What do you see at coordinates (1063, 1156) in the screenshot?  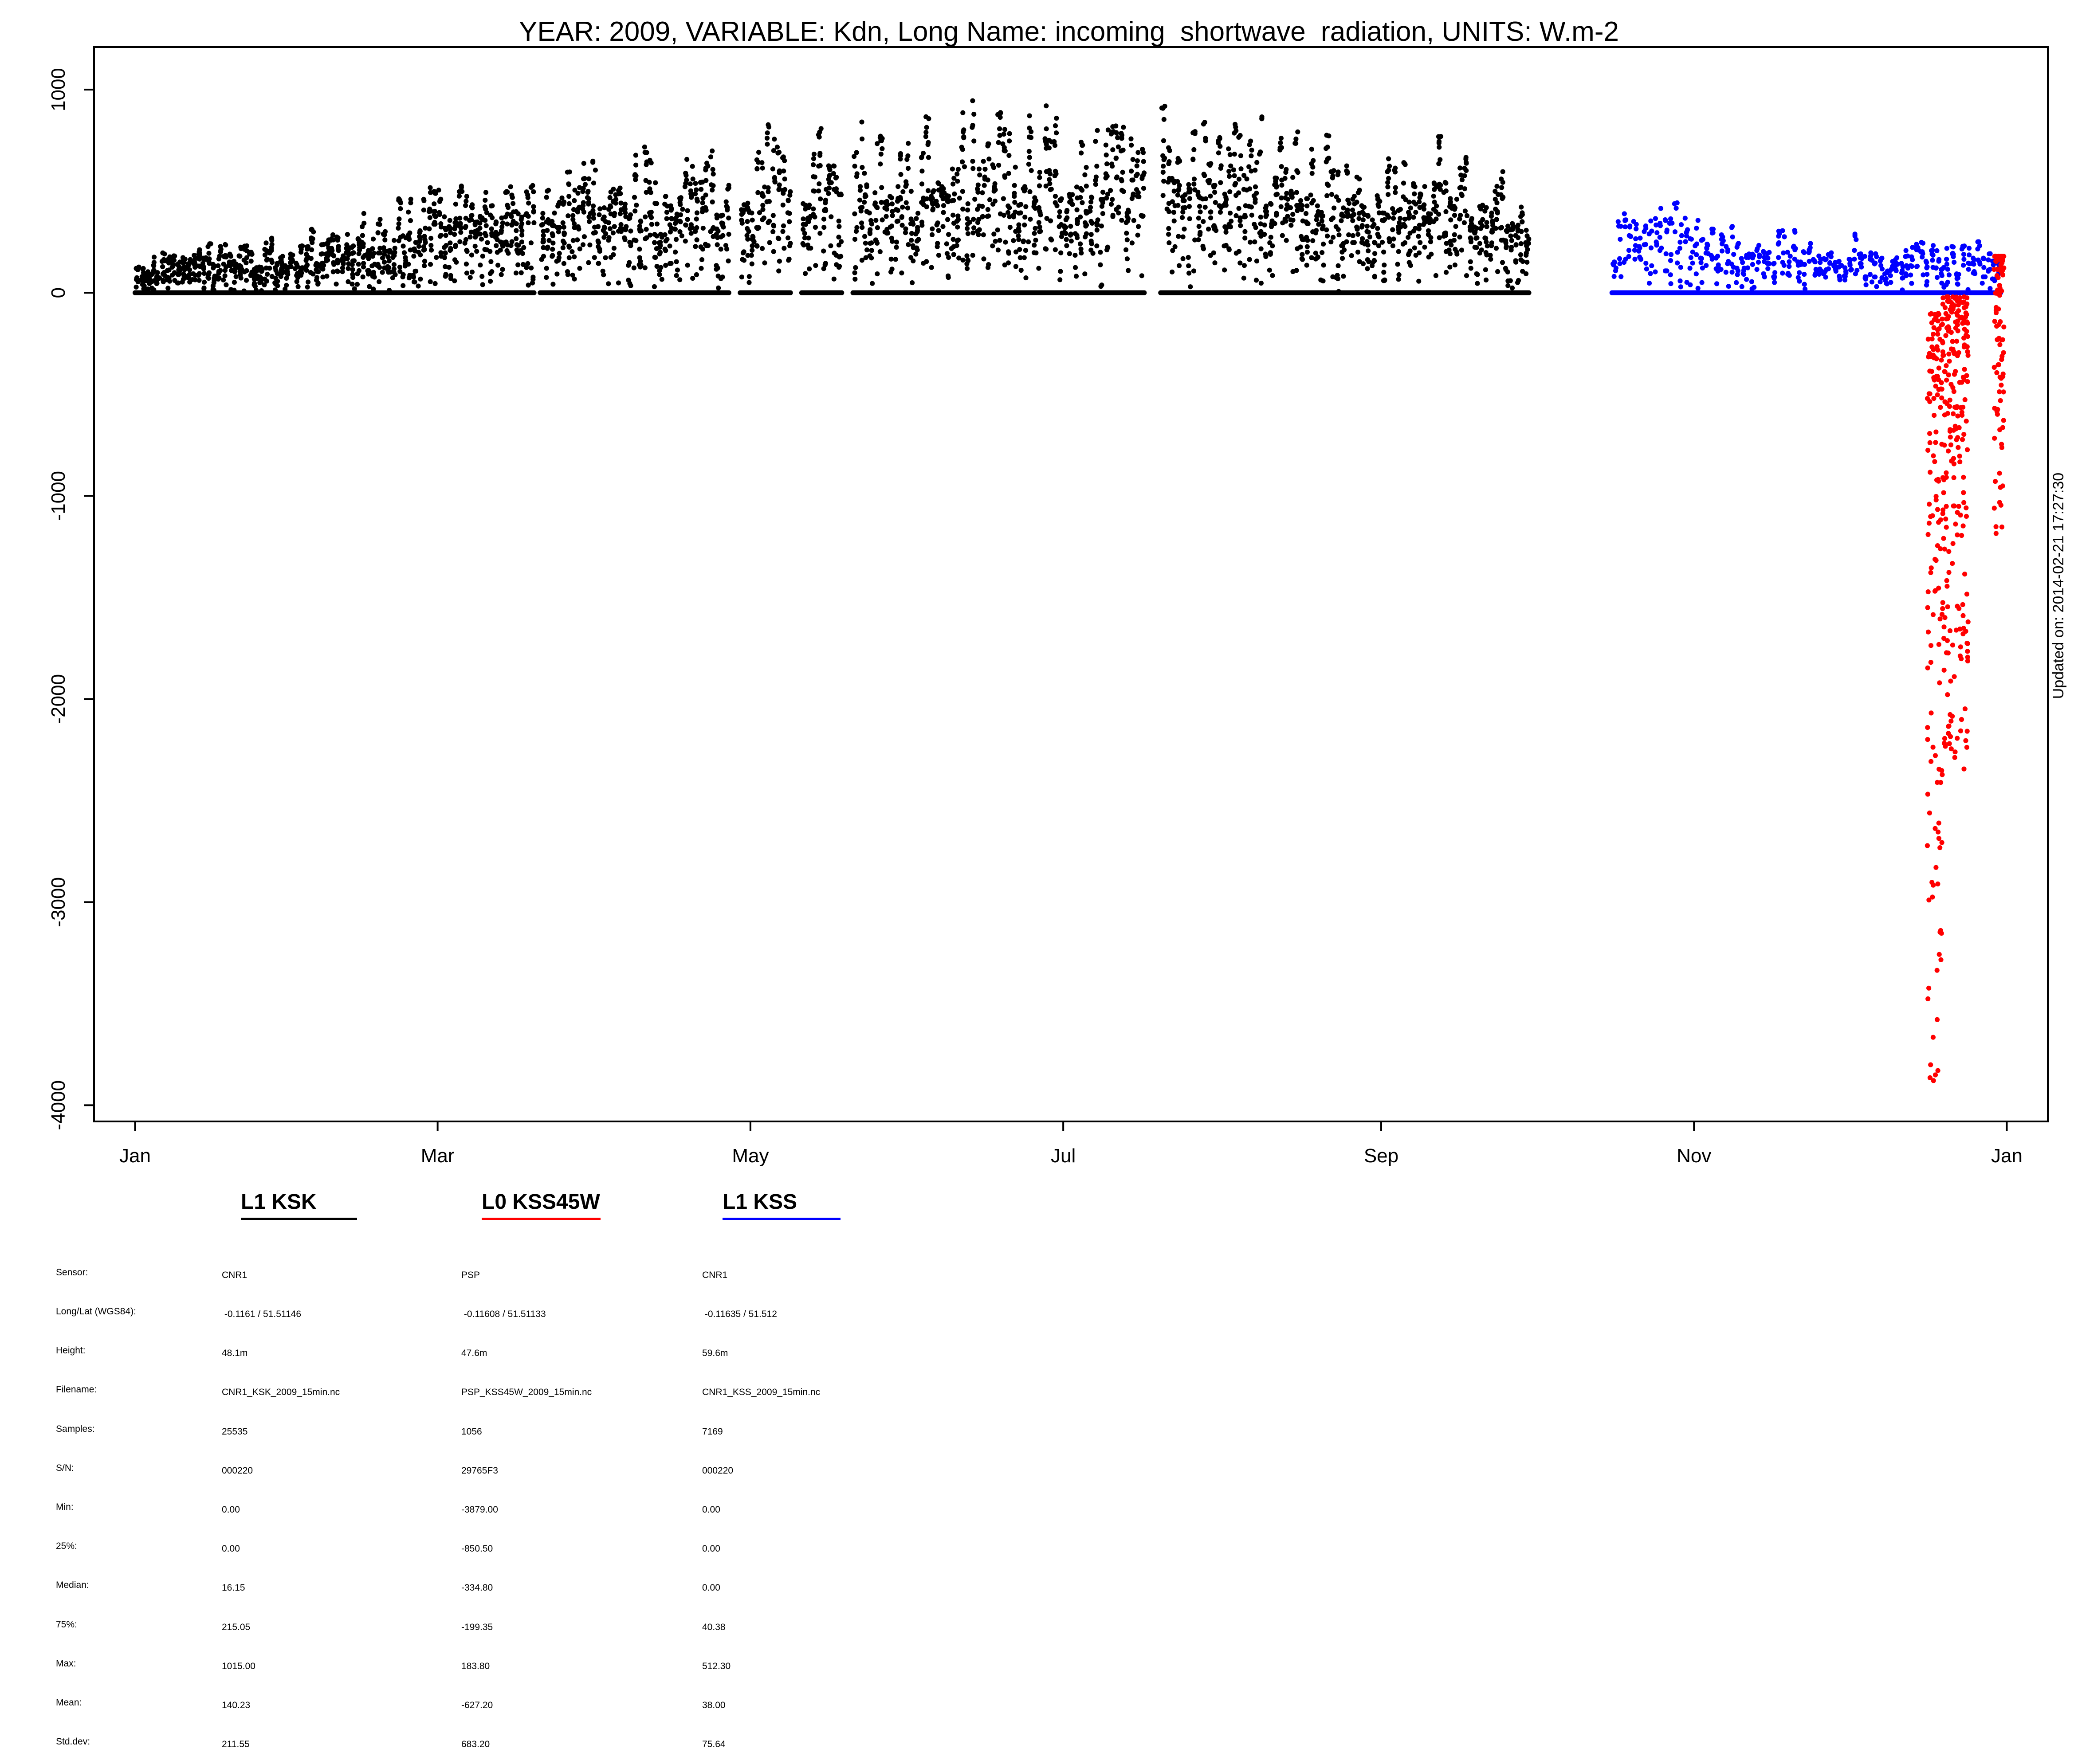 I see `x-tick-label: Jul` at bounding box center [1063, 1156].